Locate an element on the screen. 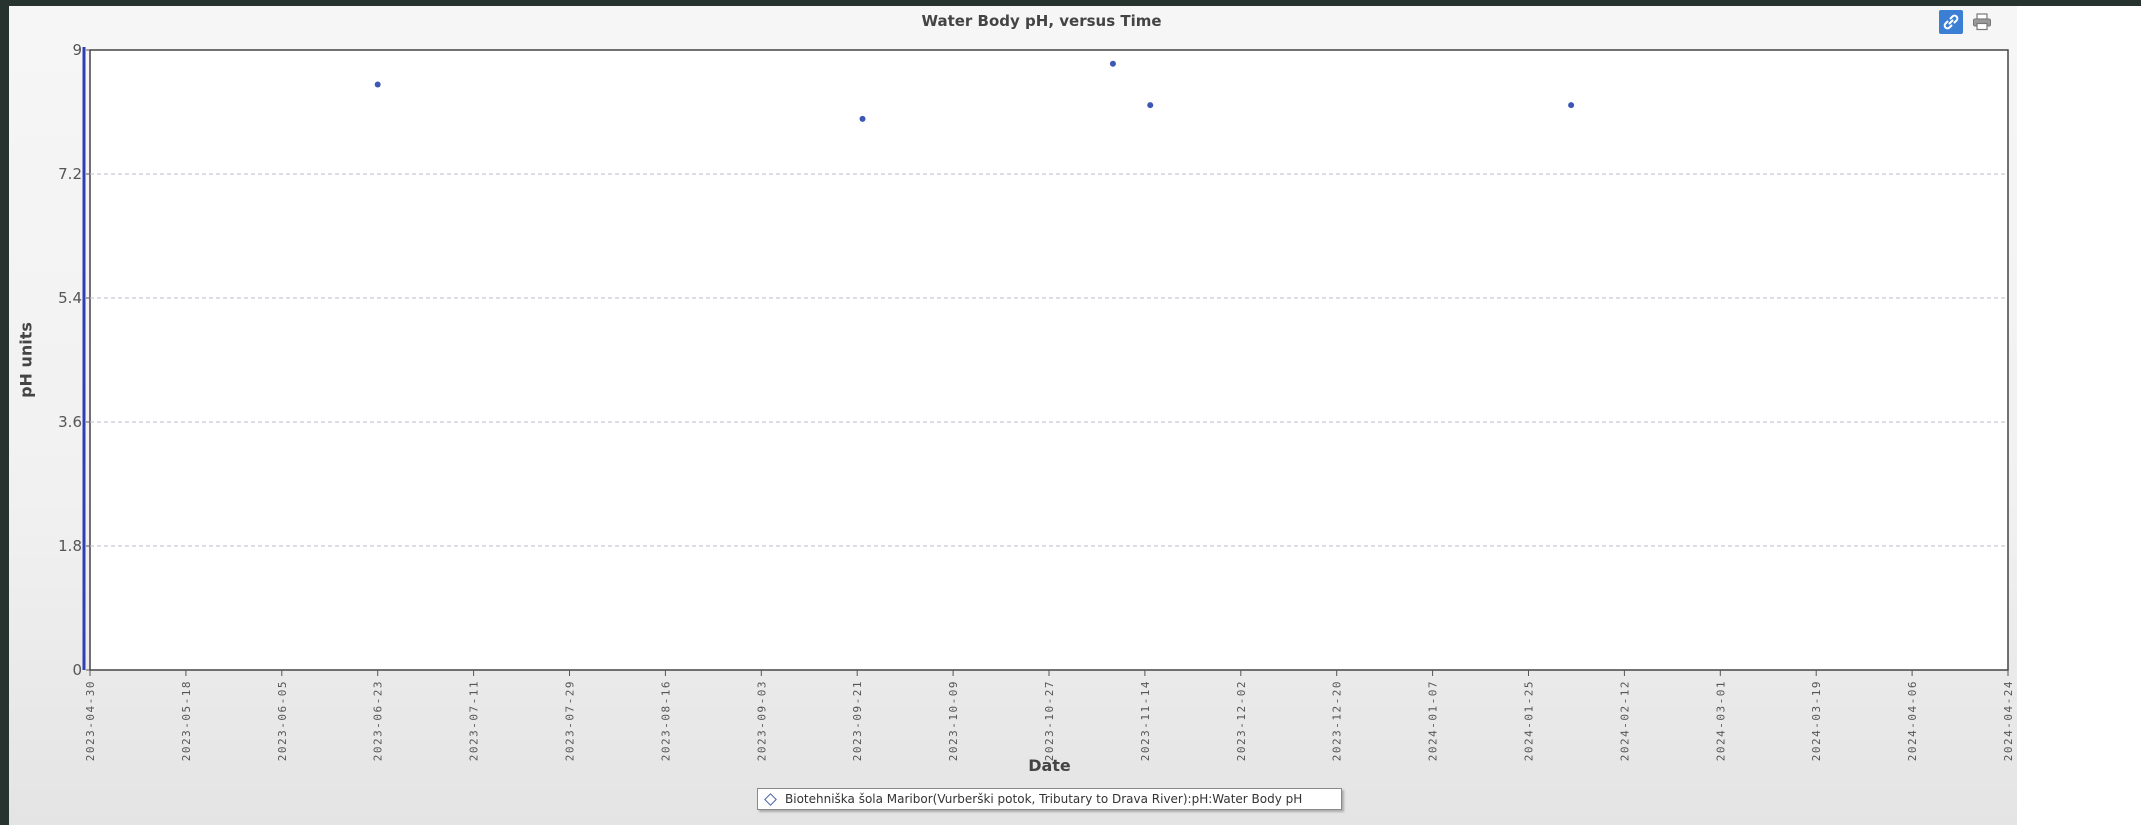 This screenshot has width=2141, height=825. link-icon is located at coordinates (1951, 22).